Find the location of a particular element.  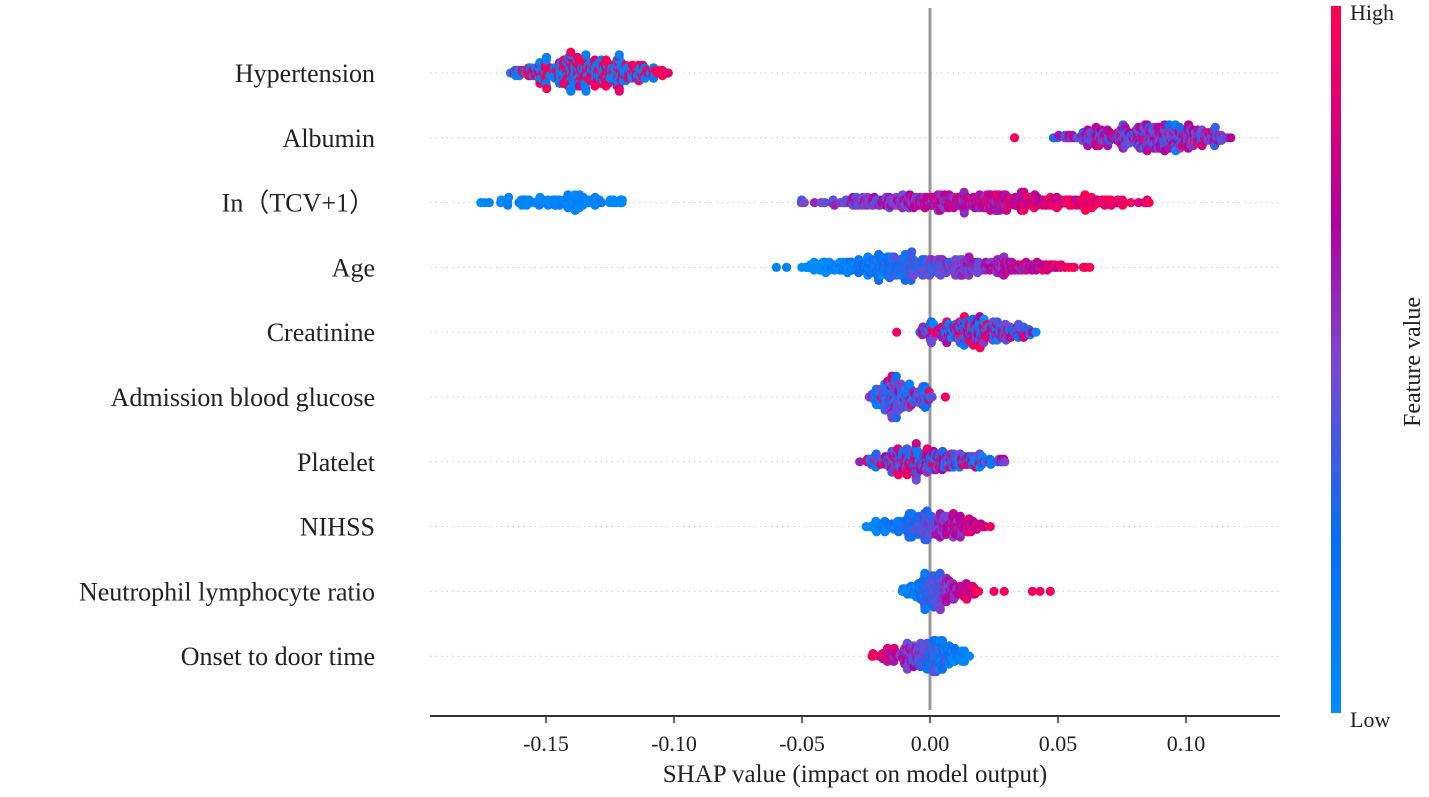

x-tick-label: 0.05 is located at coordinates (1058, 743).